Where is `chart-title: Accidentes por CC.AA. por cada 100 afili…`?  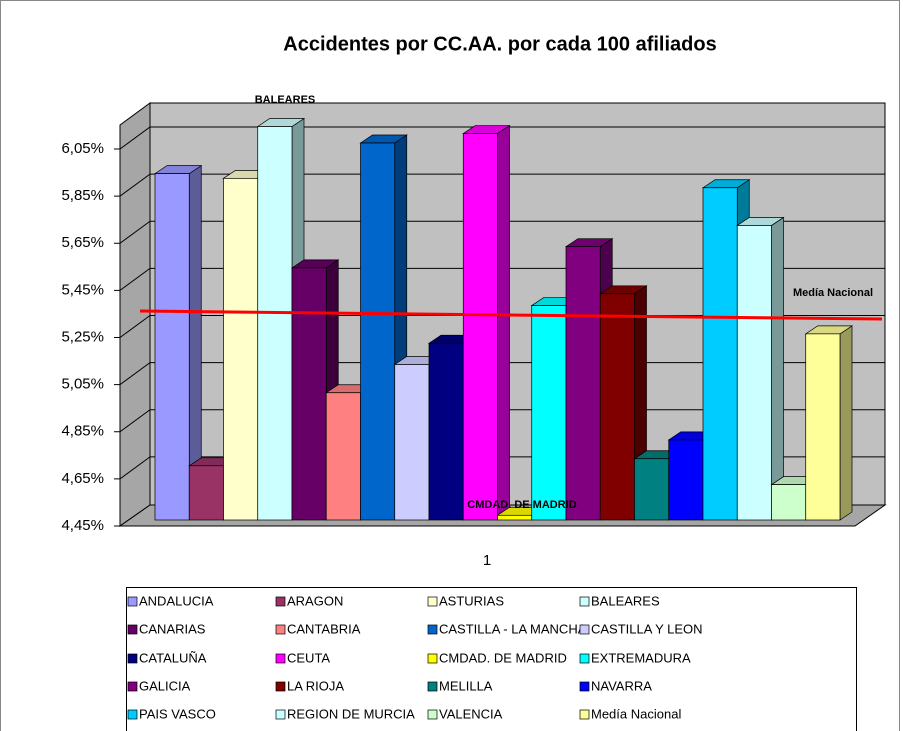 chart-title: Accidentes por CC.AA. por cada 100 afili… is located at coordinates (499, 44).